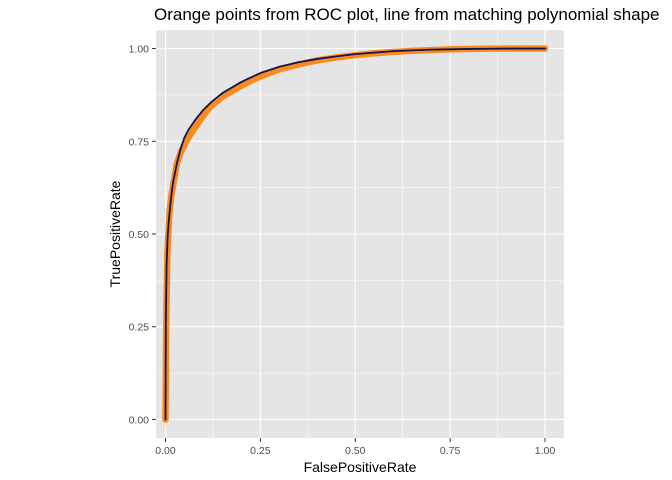  Describe the element at coordinates (260, 451) in the screenshot. I see `x-tick-label: 0.25` at that location.